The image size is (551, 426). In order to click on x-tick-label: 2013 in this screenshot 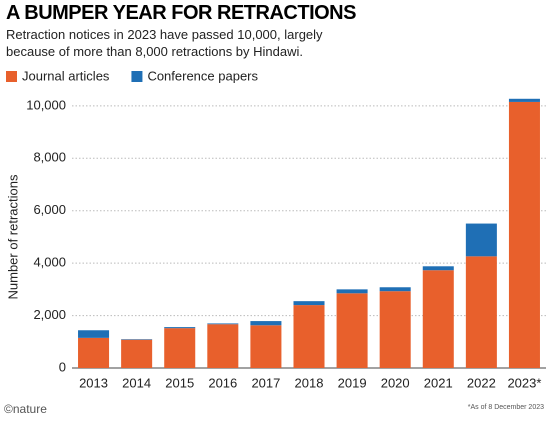, I will do `click(93, 382)`.